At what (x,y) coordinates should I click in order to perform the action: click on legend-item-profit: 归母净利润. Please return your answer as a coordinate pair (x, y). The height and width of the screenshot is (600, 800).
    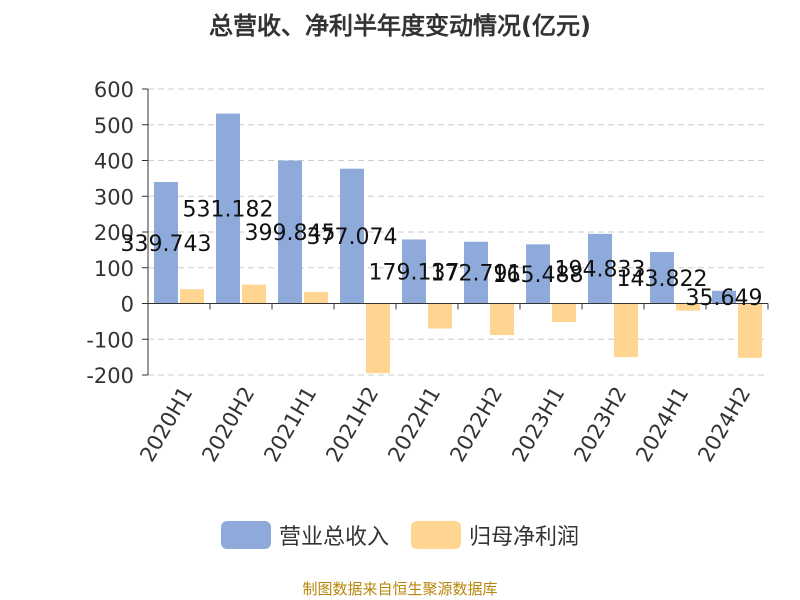
    Looking at the image, I should click on (495, 535).